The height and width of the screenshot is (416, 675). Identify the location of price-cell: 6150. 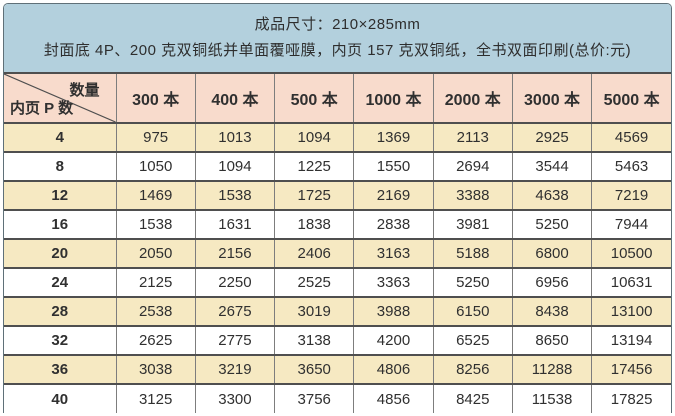
(472, 311).